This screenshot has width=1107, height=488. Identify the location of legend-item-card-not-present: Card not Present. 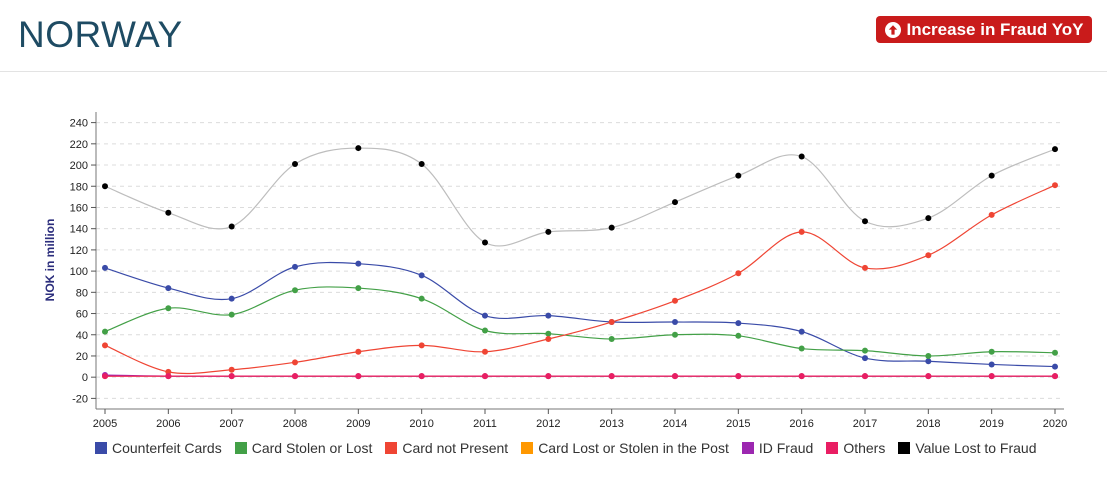
(446, 448).